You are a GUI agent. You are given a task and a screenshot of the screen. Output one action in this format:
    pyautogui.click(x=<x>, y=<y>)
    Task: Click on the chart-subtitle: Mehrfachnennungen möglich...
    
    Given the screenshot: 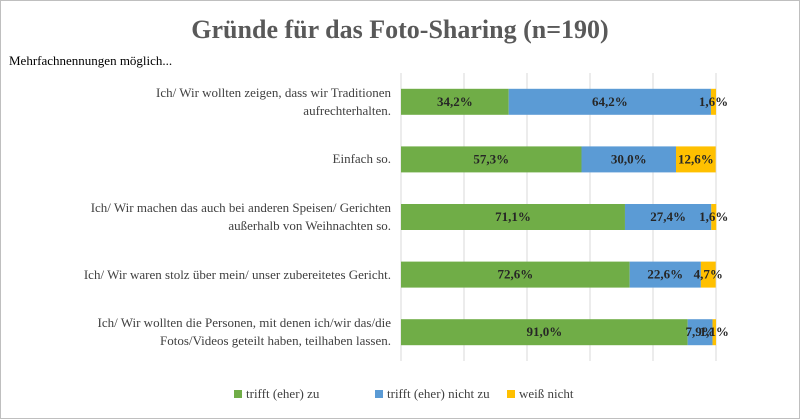 What is the action you would take?
    pyautogui.click(x=91, y=60)
    